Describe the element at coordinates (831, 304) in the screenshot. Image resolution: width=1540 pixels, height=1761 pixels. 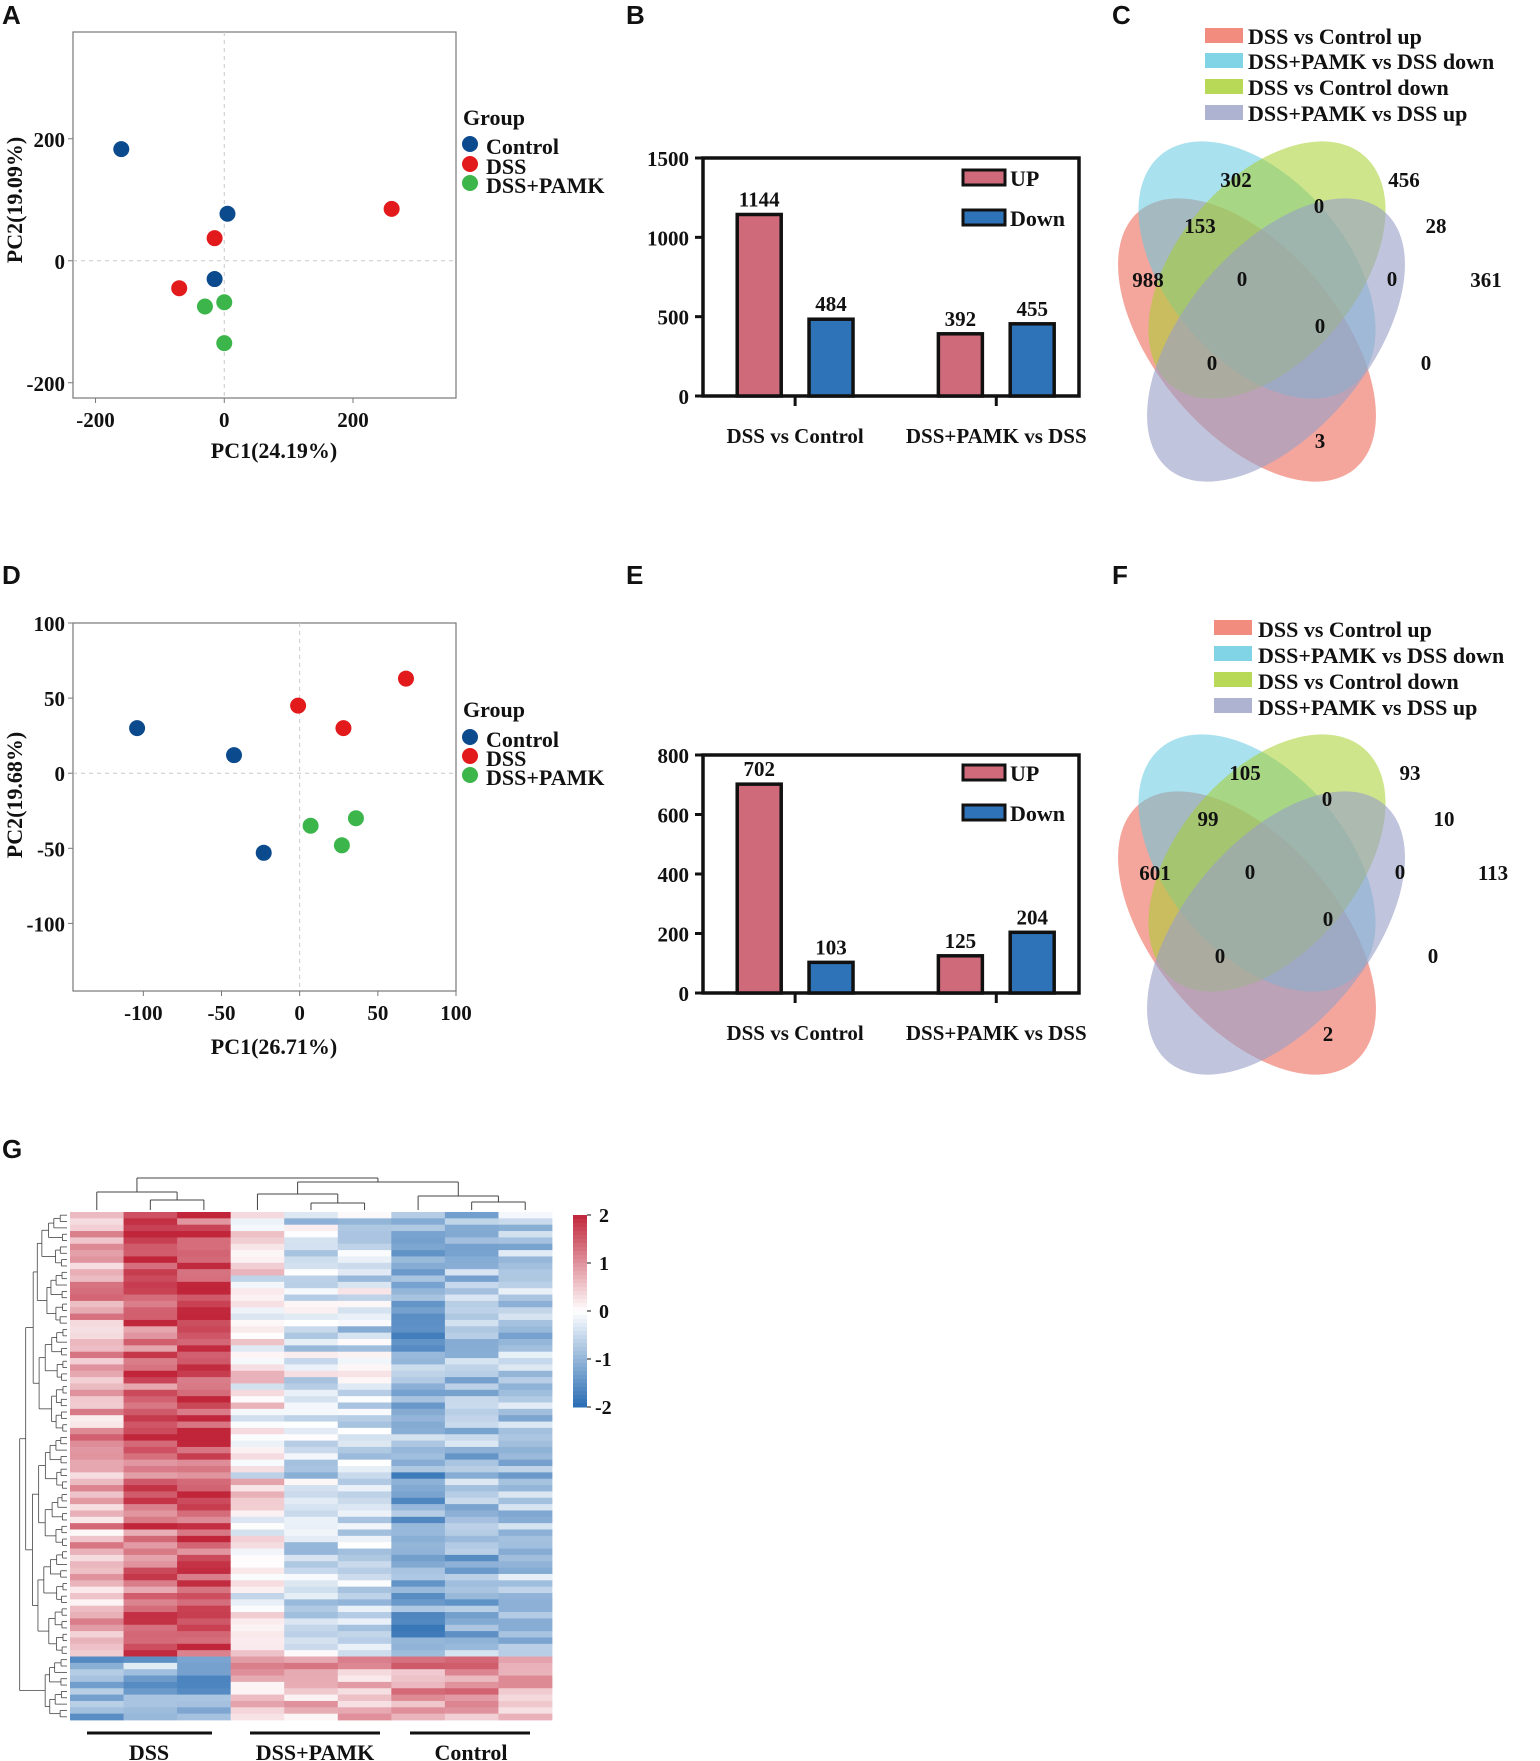
I see `bar-value-label: 484` at that location.